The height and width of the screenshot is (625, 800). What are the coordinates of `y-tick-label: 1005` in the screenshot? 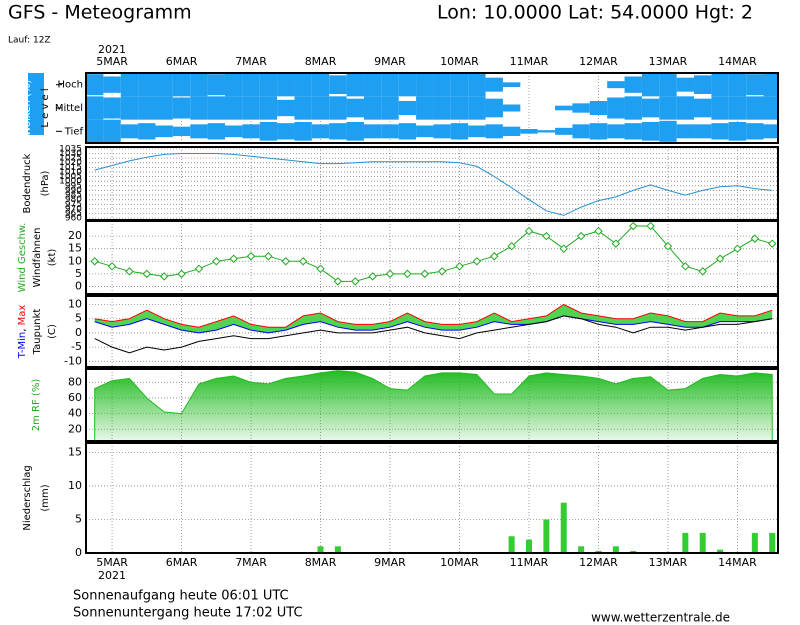 It's located at (70, 177).